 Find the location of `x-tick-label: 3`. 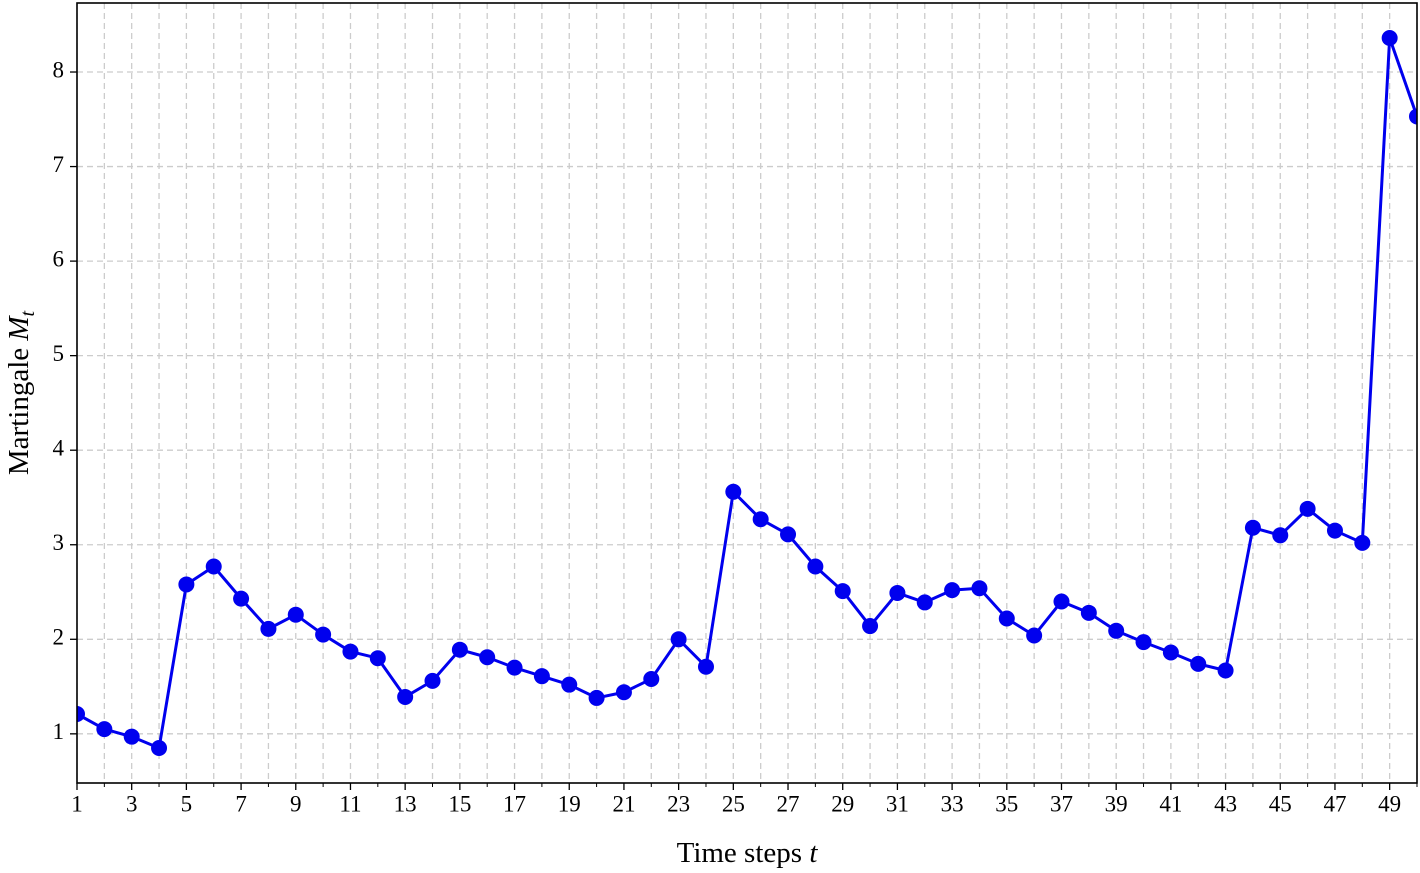

x-tick-label: 3 is located at coordinates (132, 803).